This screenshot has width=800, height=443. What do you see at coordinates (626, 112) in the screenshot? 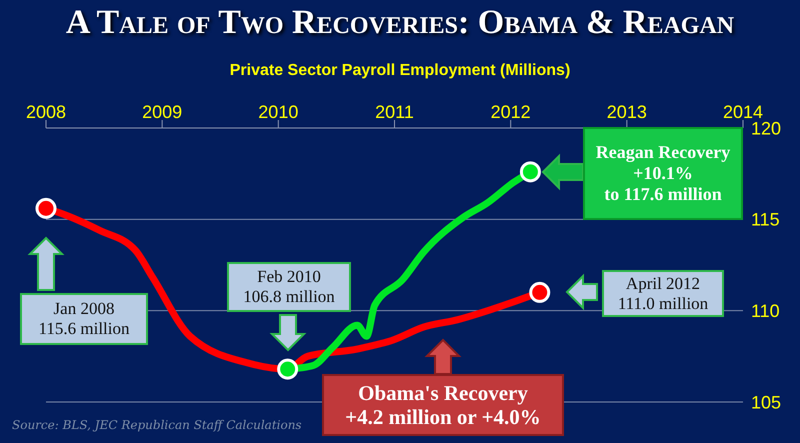
I see `x-tick-label: 2013` at bounding box center [626, 112].